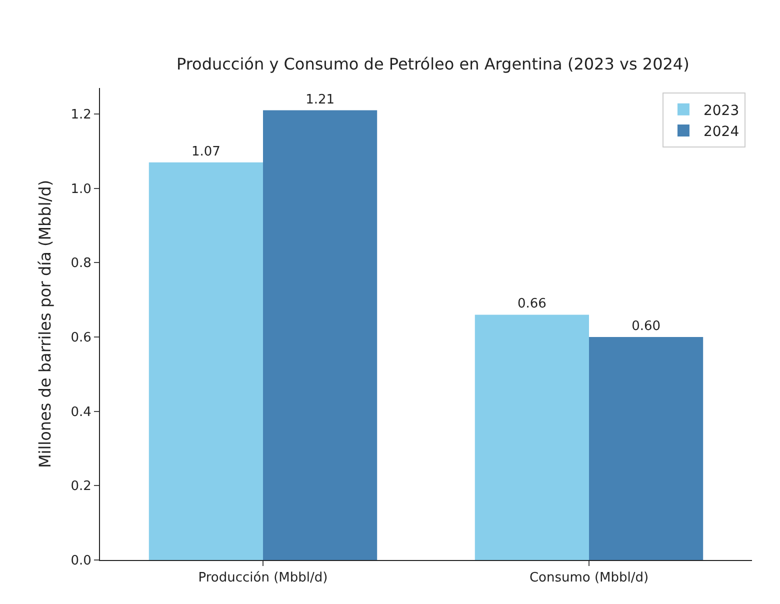 Image resolution: width=780 pixels, height=604 pixels. Describe the element at coordinates (81, 338) in the screenshot. I see `text: 0.6` at that location.